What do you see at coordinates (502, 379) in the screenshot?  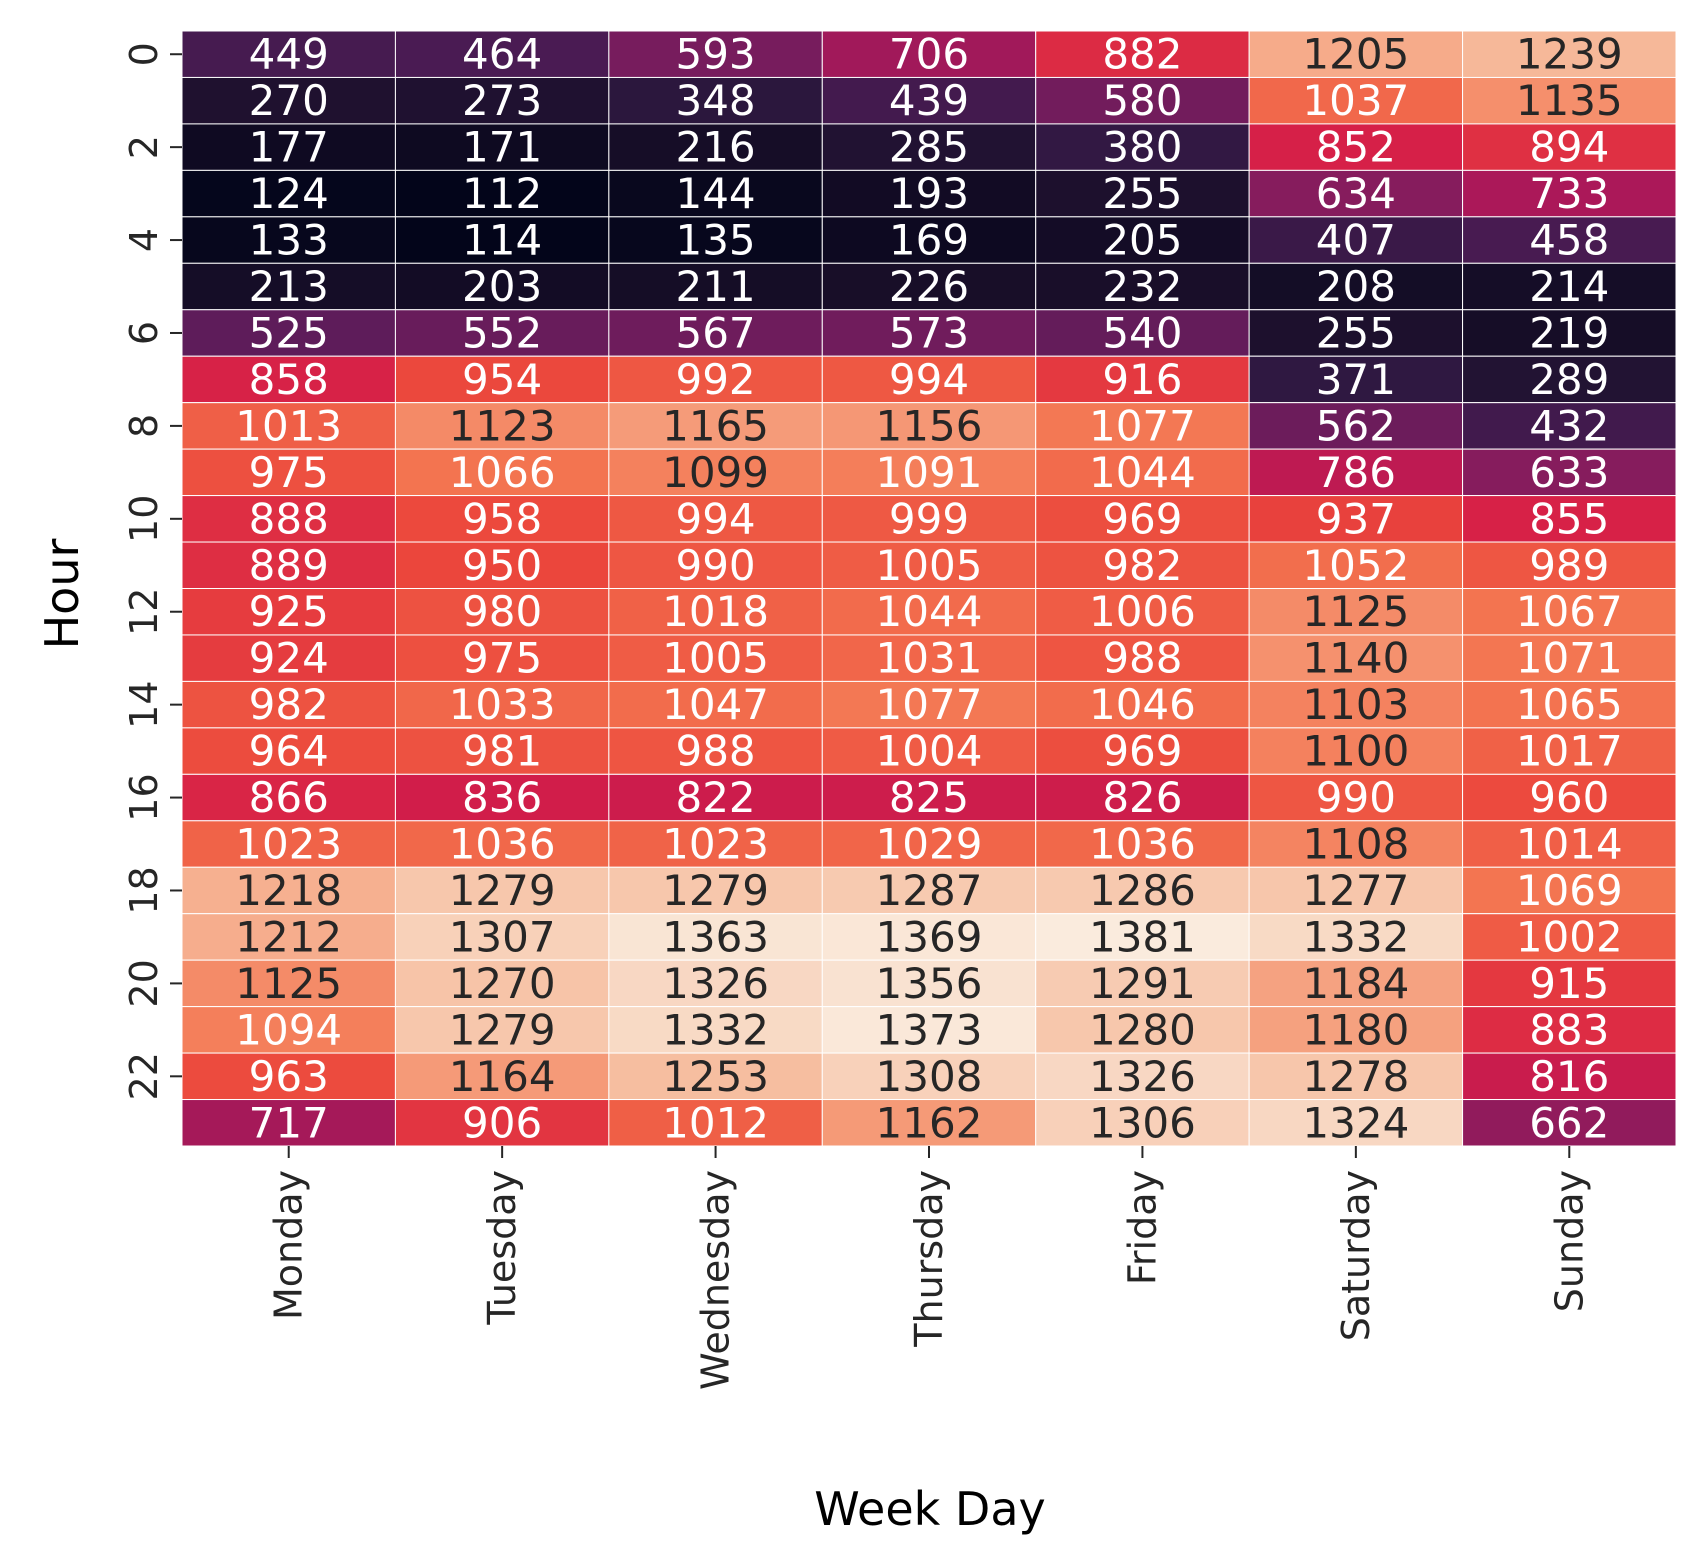 I see `cell-value-label: 954` at bounding box center [502, 379].